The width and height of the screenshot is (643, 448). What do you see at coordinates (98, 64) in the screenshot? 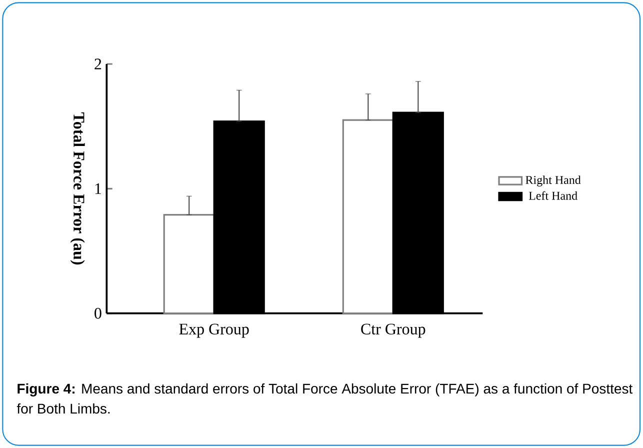
I see `y-tick-label: 2` at bounding box center [98, 64].